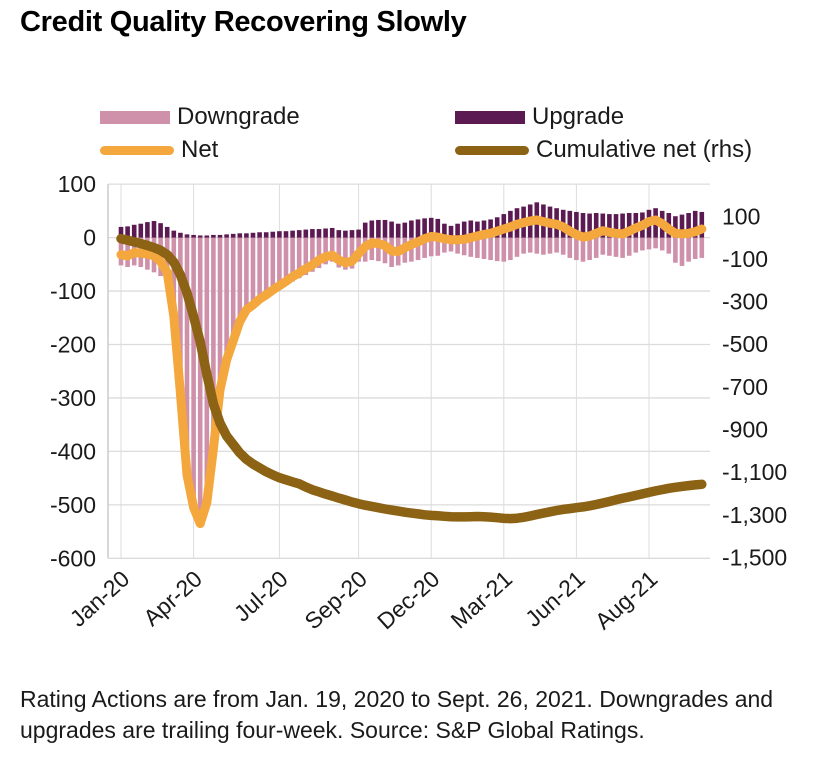 This screenshot has height=764, width=834. Describe the element at coordinates (261, 595) in the screenshot. I see `x-axis-tick-label: Jul-20` at that location.